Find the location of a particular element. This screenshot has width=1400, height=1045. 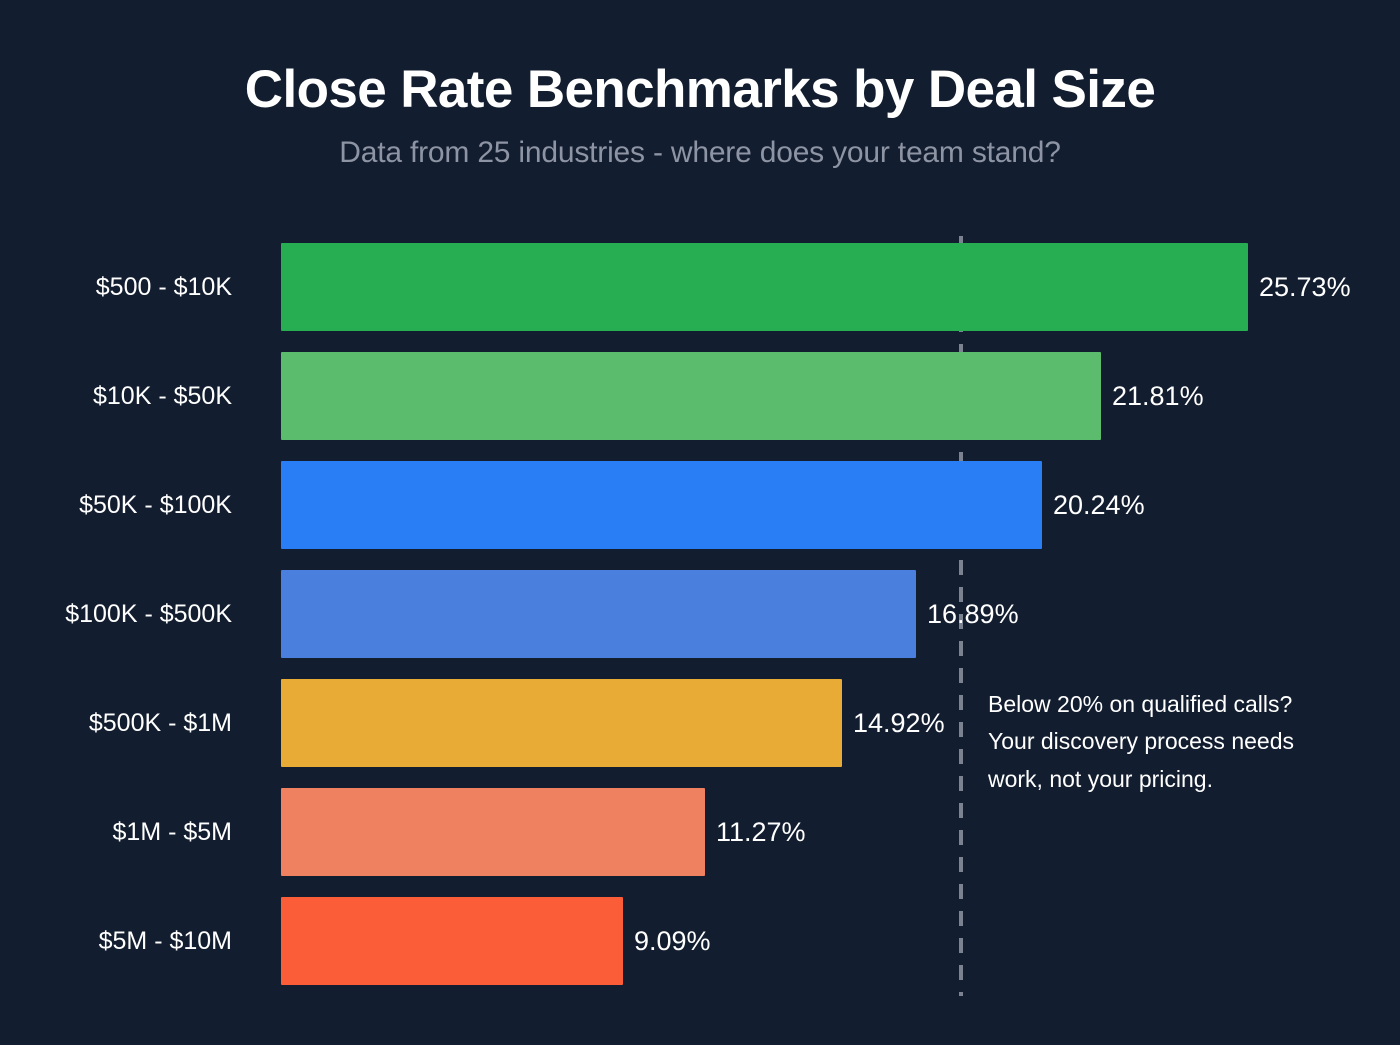

bar-row: $500K - $1M 14.92% is located at coordinates (700, 723).